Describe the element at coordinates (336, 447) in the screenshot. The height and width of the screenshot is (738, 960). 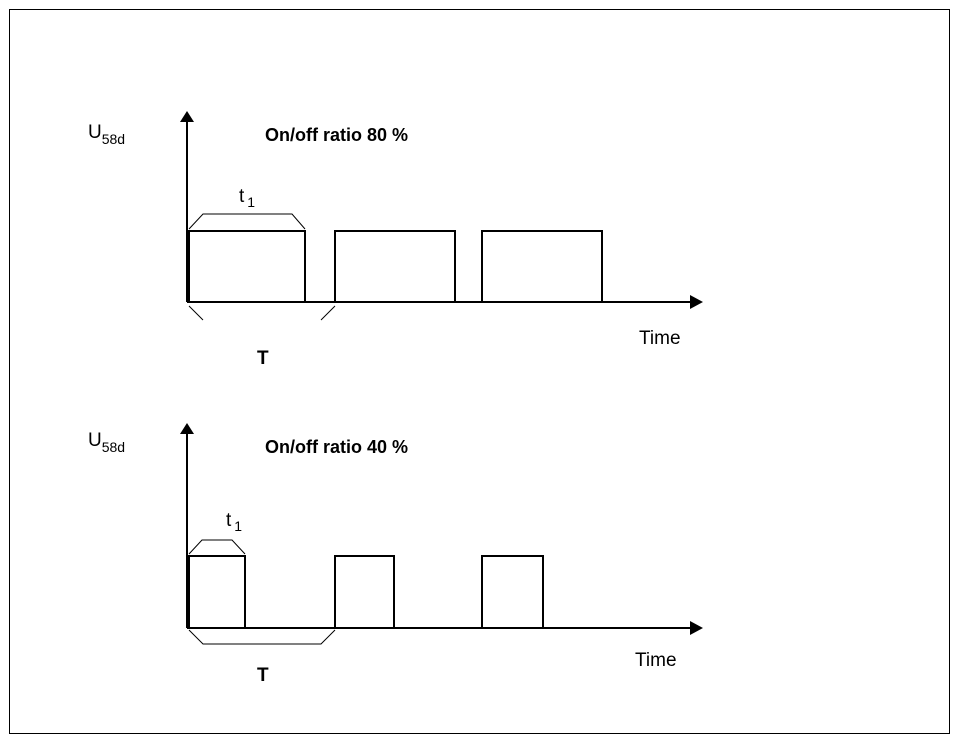
I see `diagram-title: On/off ratio 40 %` at that location.